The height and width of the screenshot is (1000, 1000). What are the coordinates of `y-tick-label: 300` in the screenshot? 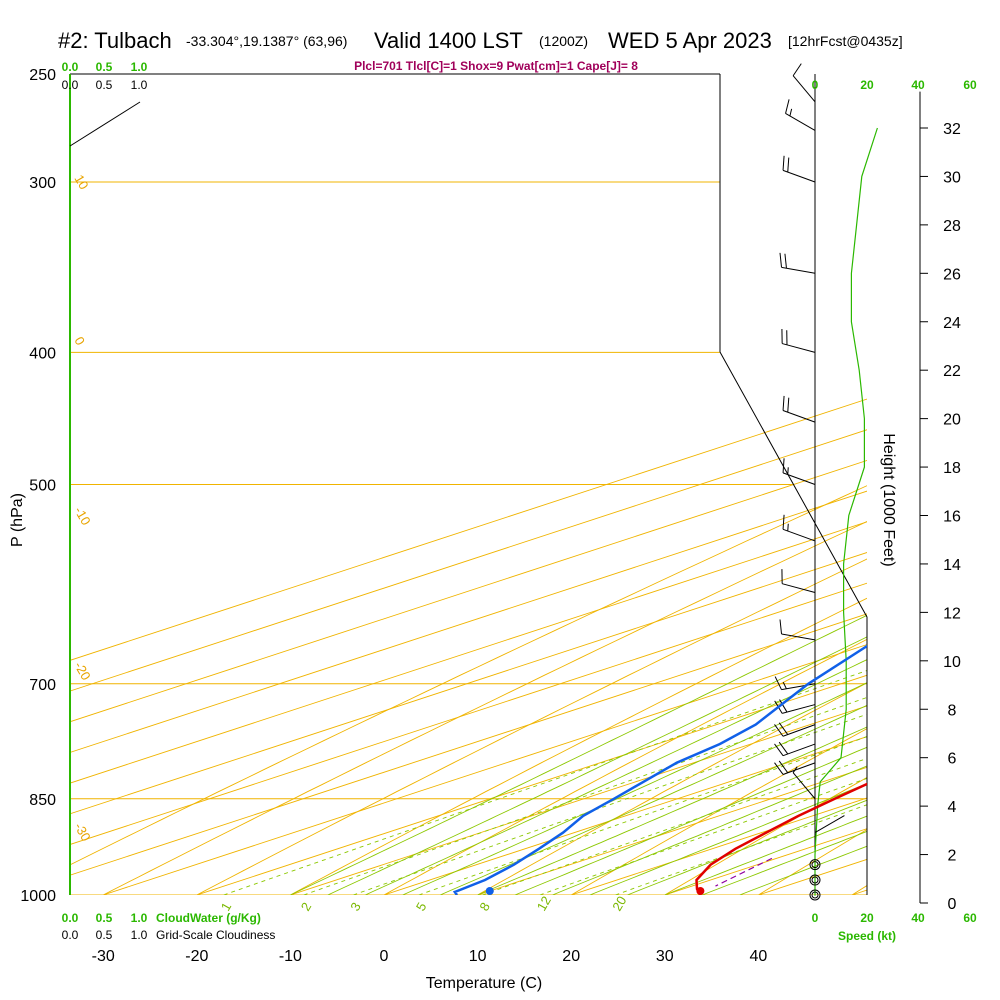 It's located at (42, 183).